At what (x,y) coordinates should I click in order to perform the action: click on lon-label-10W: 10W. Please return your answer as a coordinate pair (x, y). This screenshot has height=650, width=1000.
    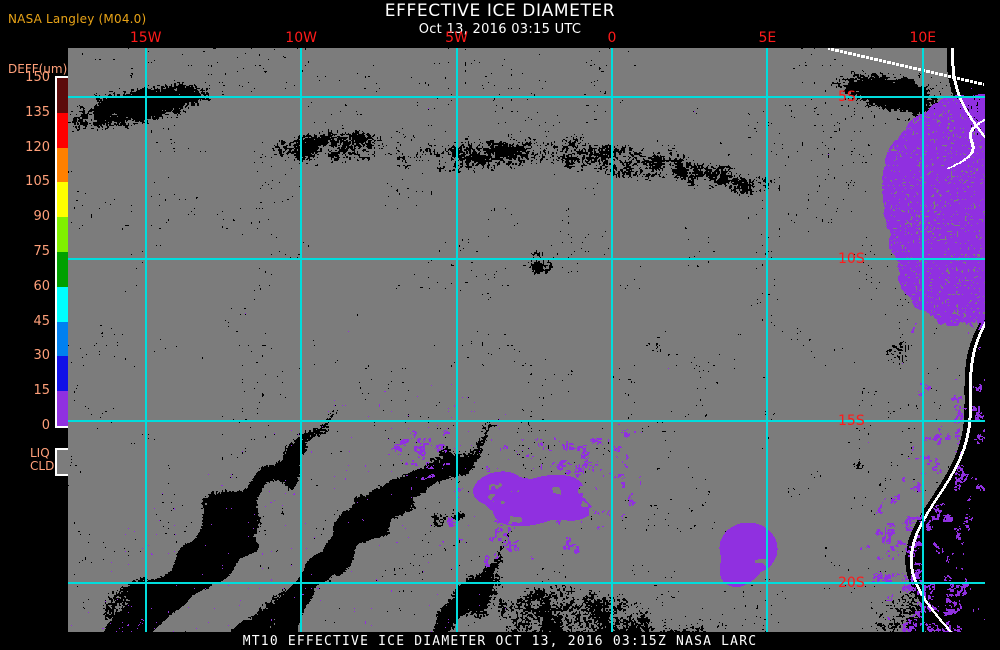
    Looking at the image, I should click on (301, 38).